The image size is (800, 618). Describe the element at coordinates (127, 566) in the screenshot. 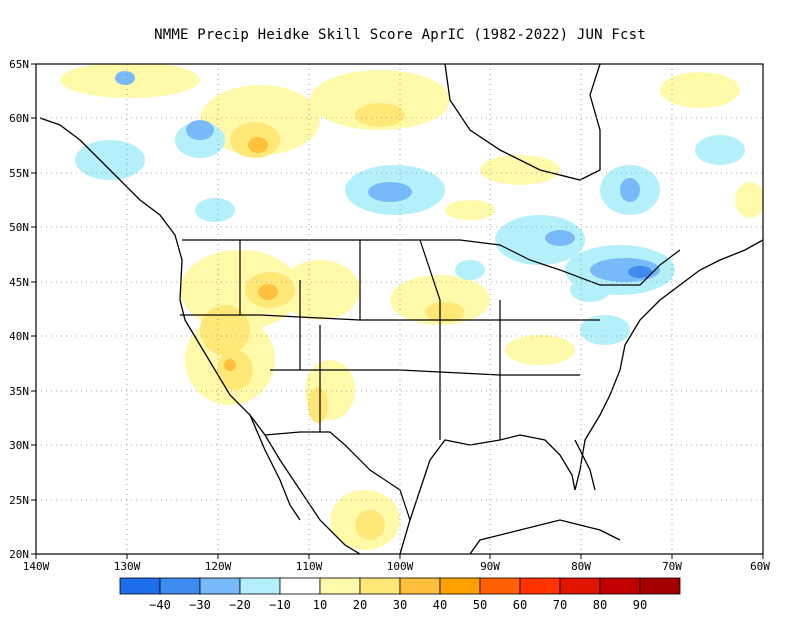

I see `lon-label: 130W` at that location.